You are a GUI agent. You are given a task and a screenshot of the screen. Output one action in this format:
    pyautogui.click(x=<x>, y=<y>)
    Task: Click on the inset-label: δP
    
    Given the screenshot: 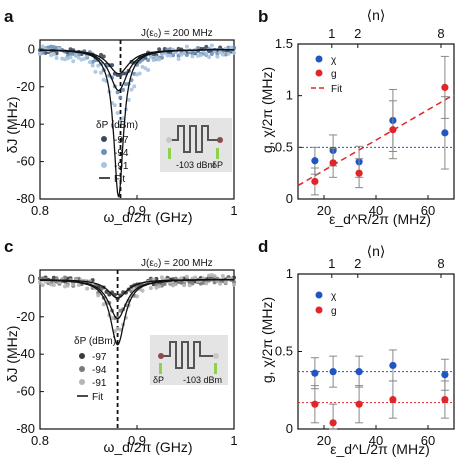 What is the action you would take?
    pyautogui.click(x=217, y=165)
    